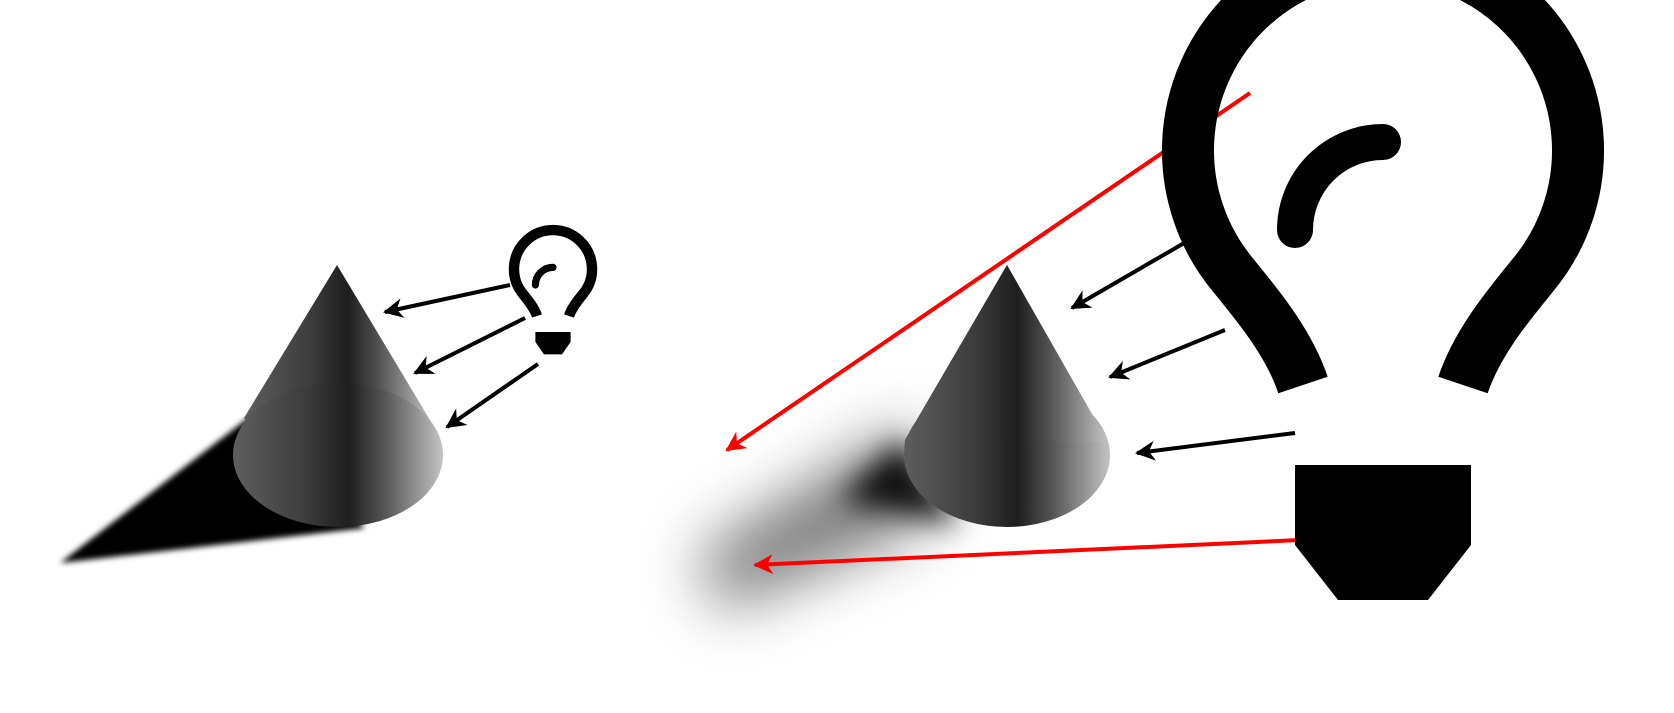  What do you see at coordinates (900, 482) in the screenshot?
I see `umbra-shadow` at bounding box center [900, 482].